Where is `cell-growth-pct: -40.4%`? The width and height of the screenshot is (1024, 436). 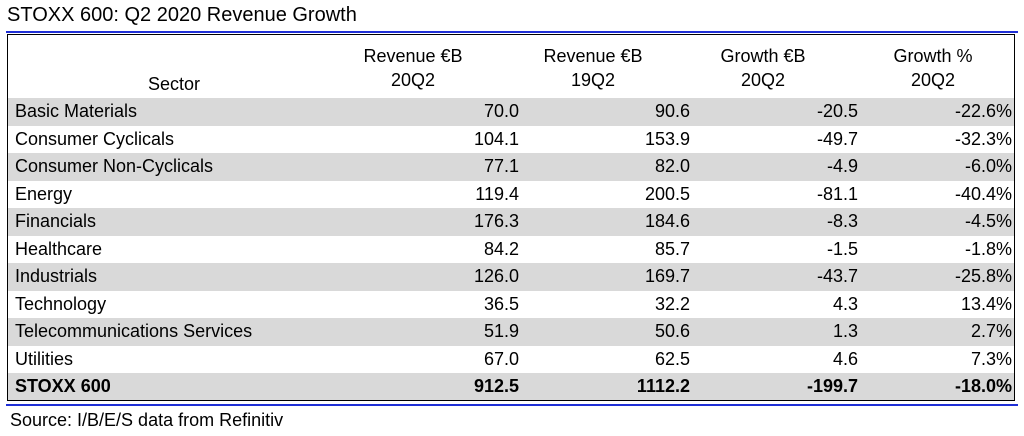
cell-growth-pct: -40.4% is located at coordinates (983, 193).